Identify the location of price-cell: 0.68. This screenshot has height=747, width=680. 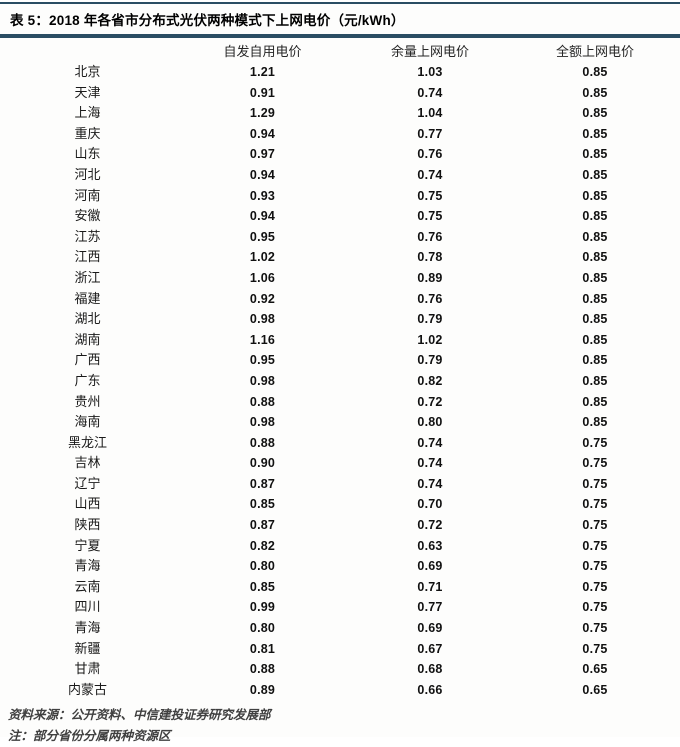
(430, 669).